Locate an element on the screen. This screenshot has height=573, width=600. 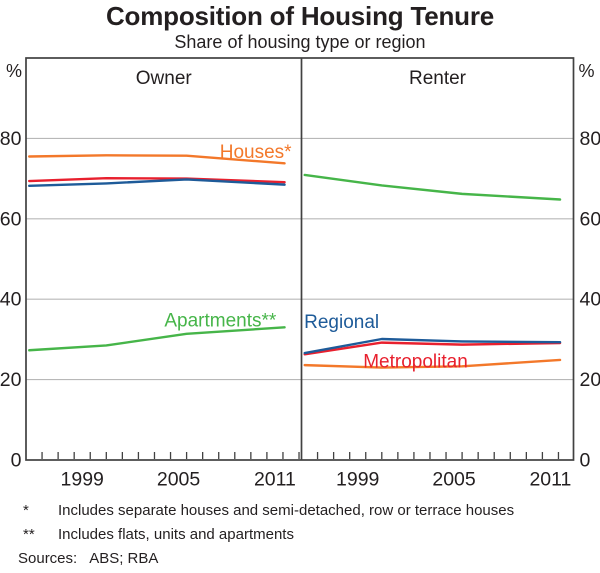
series-label-apartments: Apartments** is located at coordinates (220, 321).